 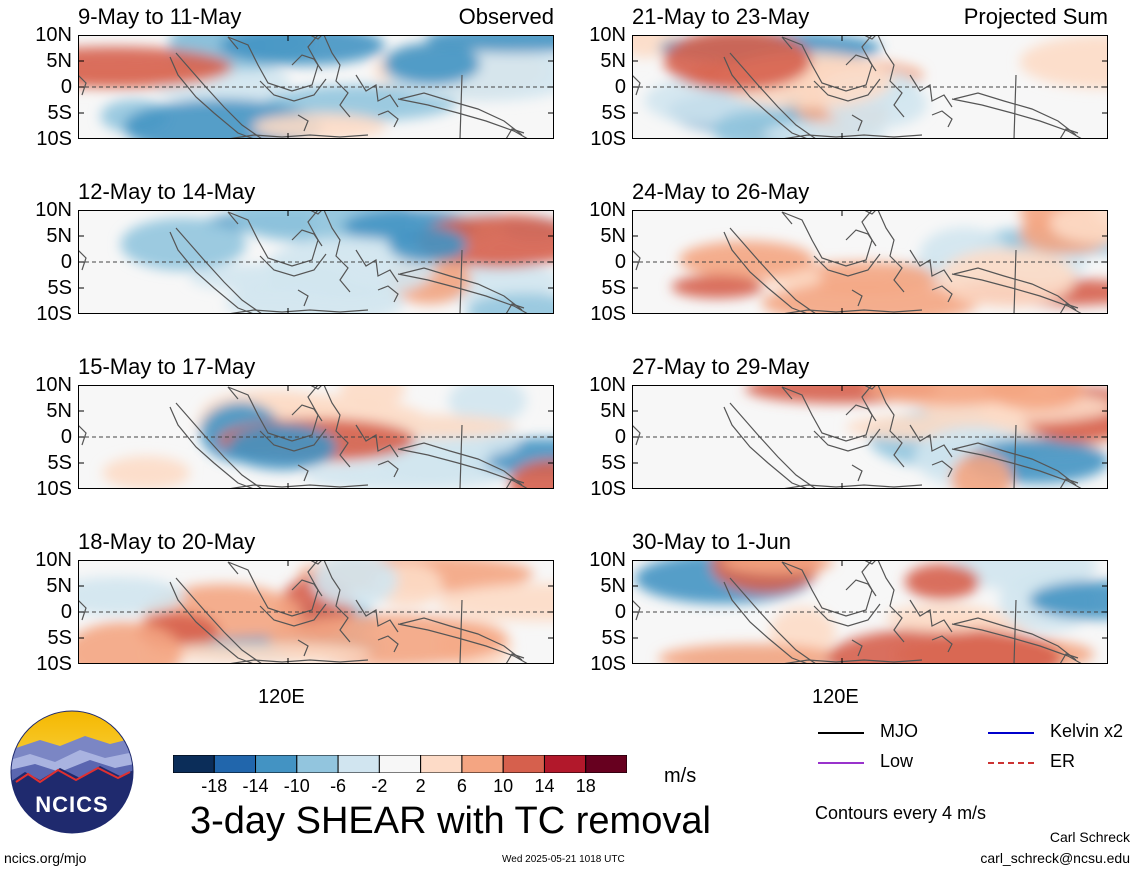 What do you see at coordinates (680, 776) in the screenshot?
I see `colorbar-units: m/s` at bounding box center [680, 776].